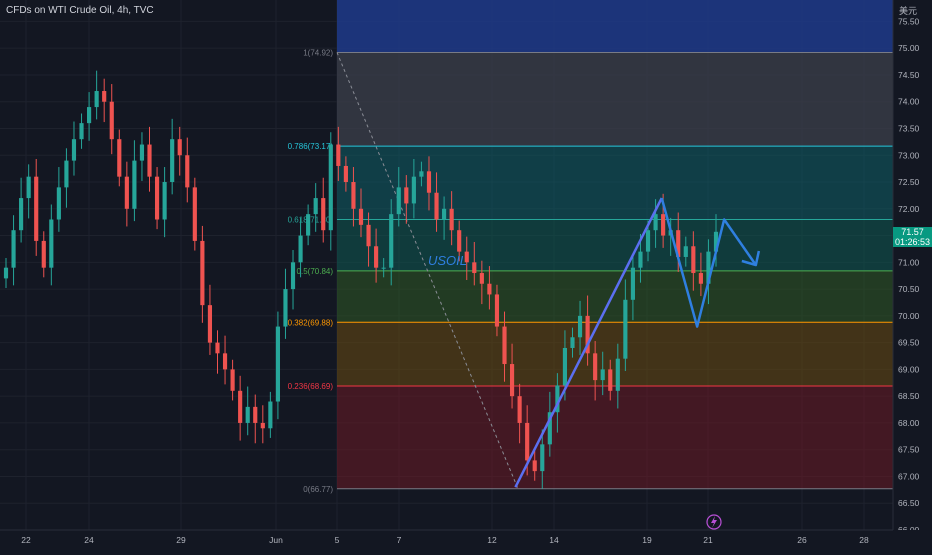 This screenshot has height=555, width=932. Describe the element at coordinates (909, 396) in the screenshot. I see `y-tick-label: 68.50` at that location.